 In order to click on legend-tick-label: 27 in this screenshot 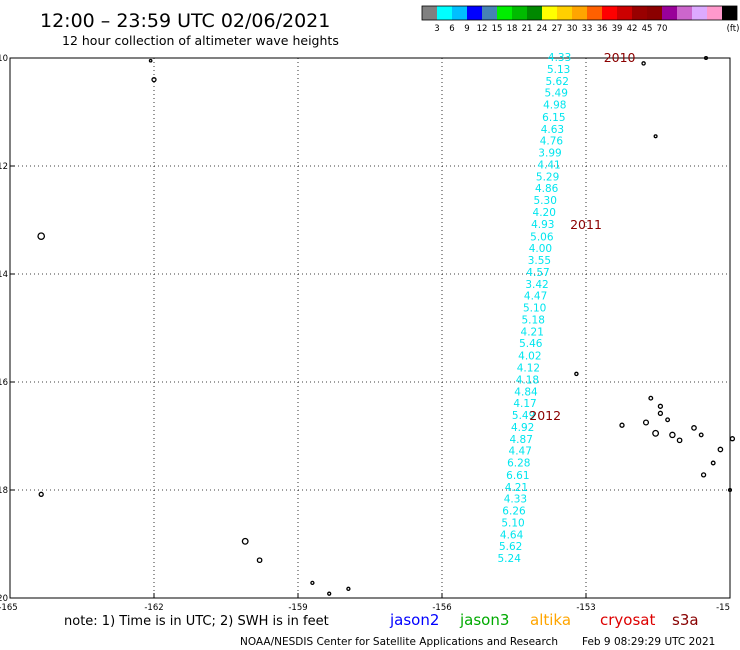, I will do `click(557, 29)`.